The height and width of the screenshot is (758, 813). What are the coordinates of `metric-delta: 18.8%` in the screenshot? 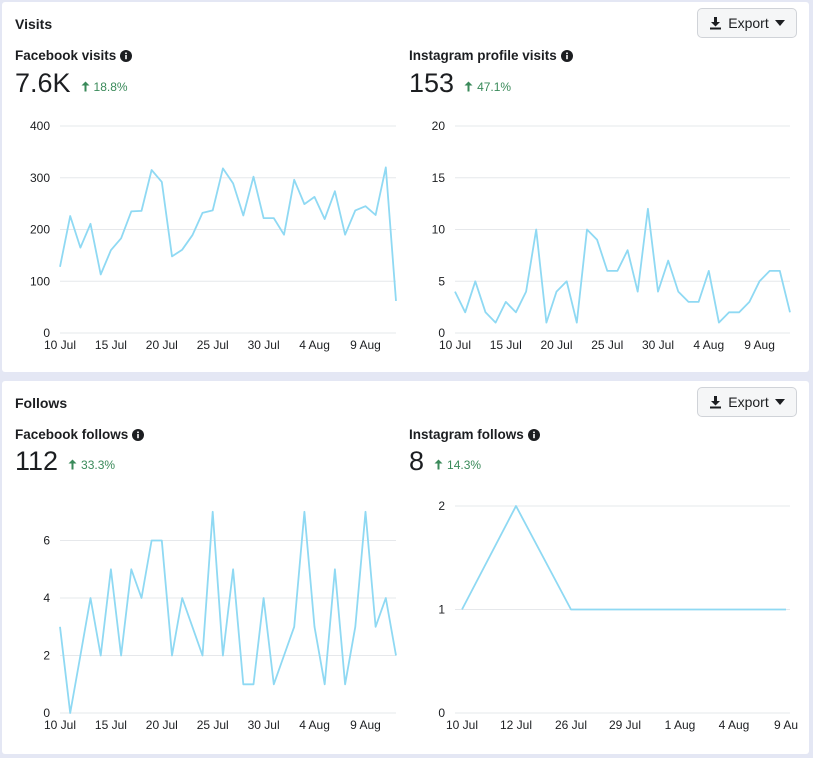 It's located at (104, 87).